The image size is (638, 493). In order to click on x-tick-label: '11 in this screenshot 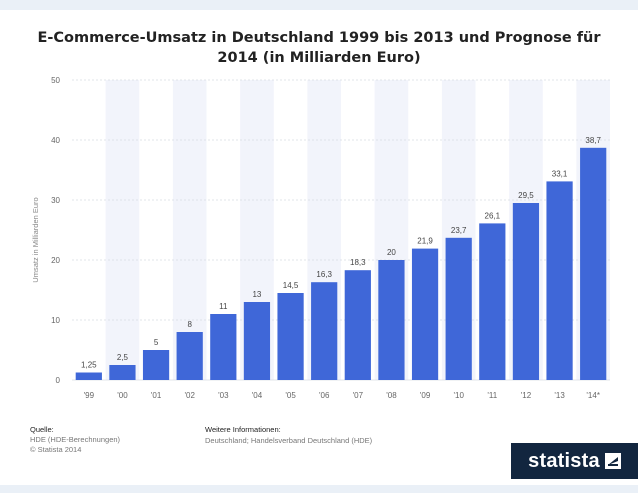, I will do `click(492, 395)`.